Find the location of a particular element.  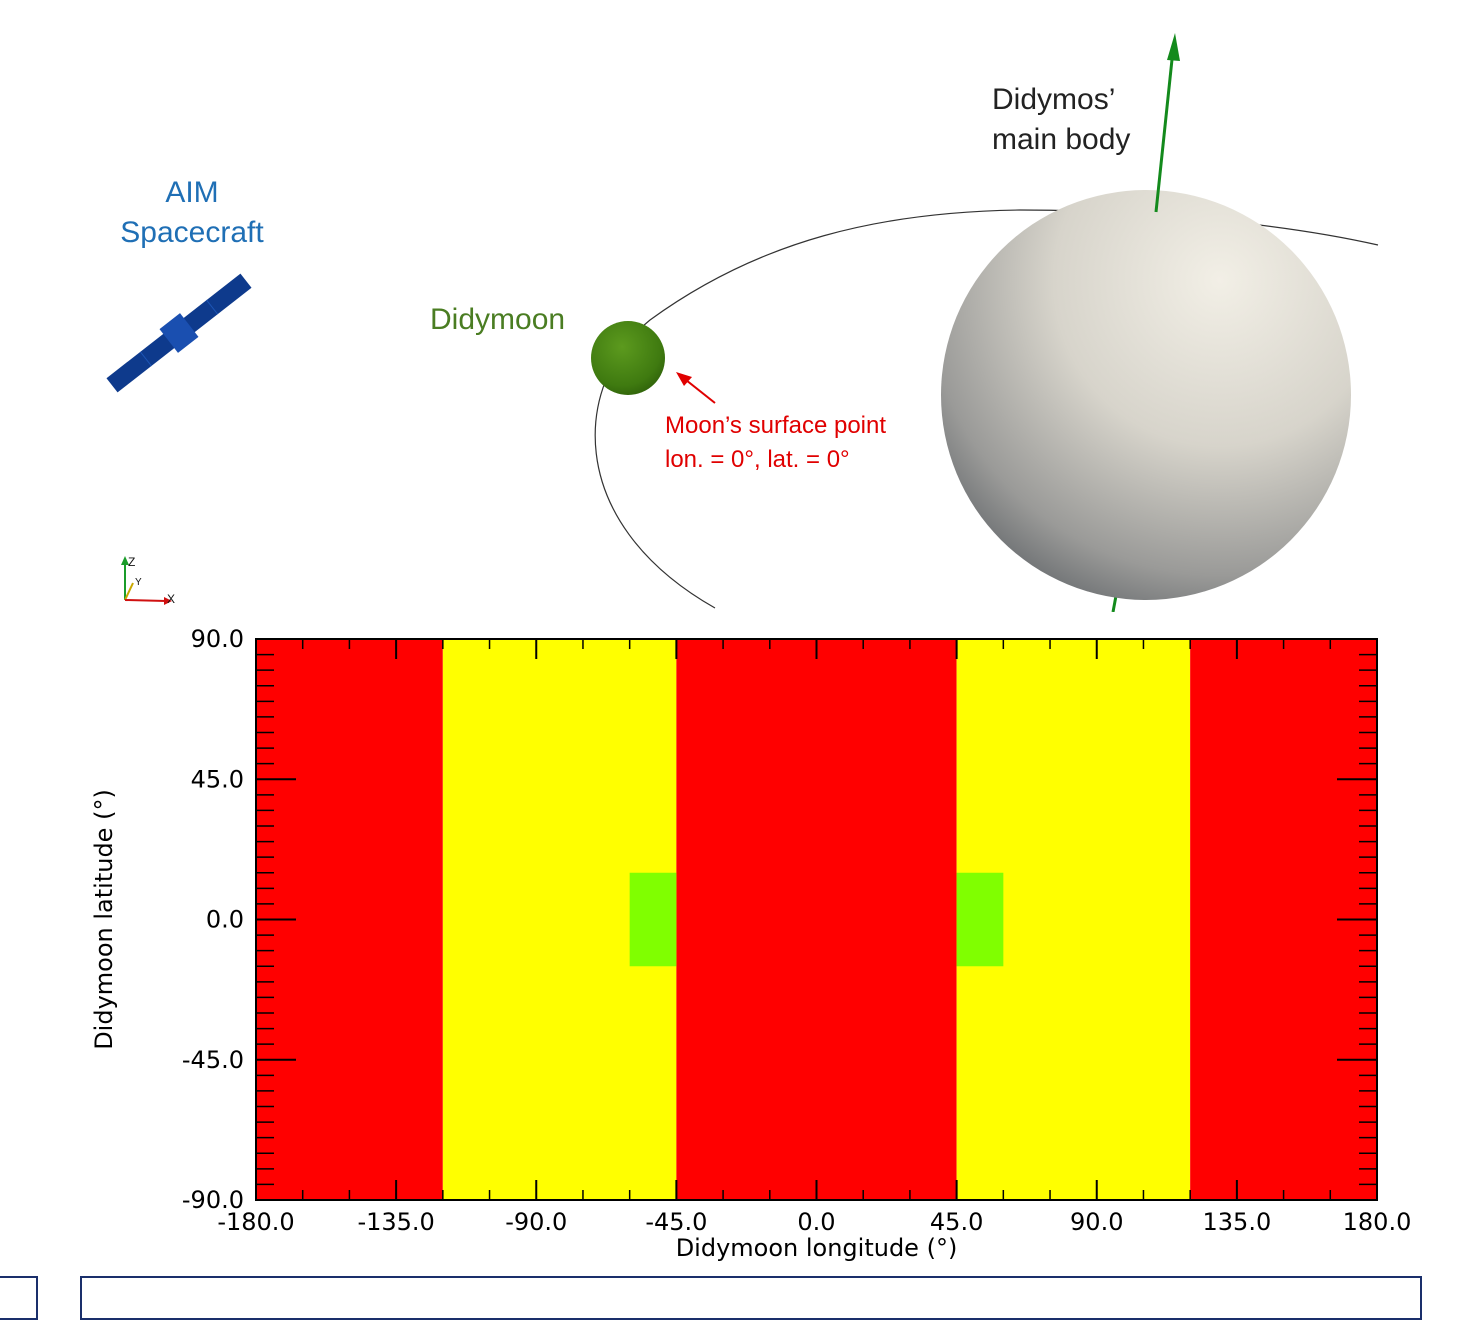

didymoon-label: Didymoon is located at coordinates (497, 319).